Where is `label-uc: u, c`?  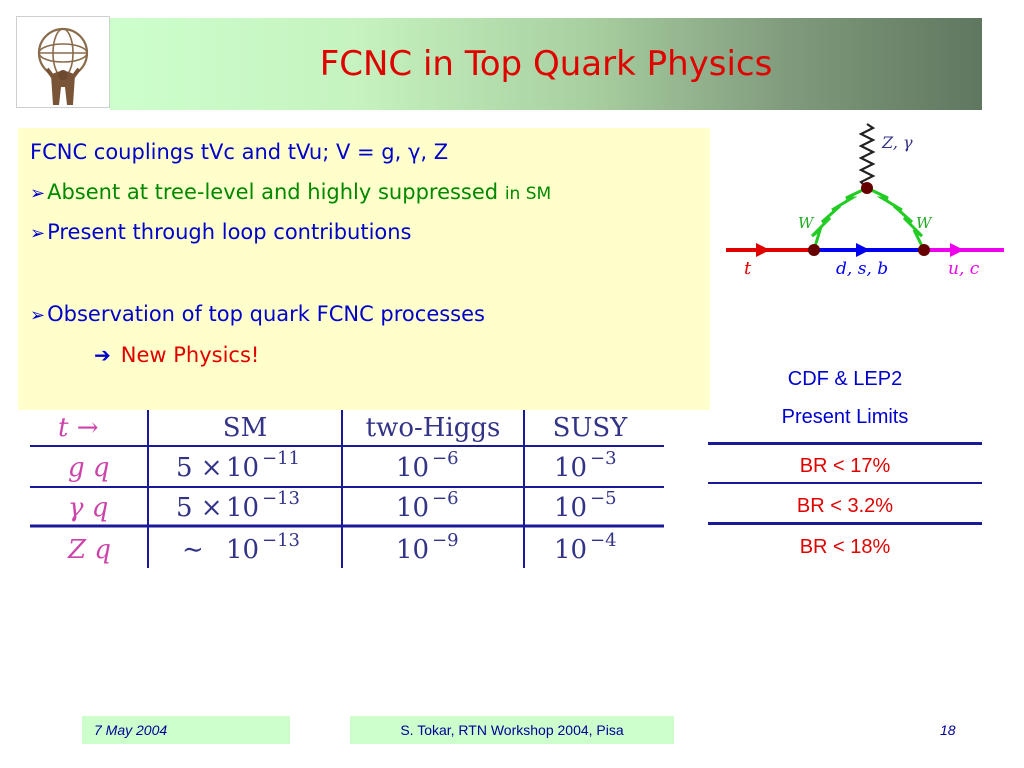 label-uc: u, c is located at coordinates (964, 269).